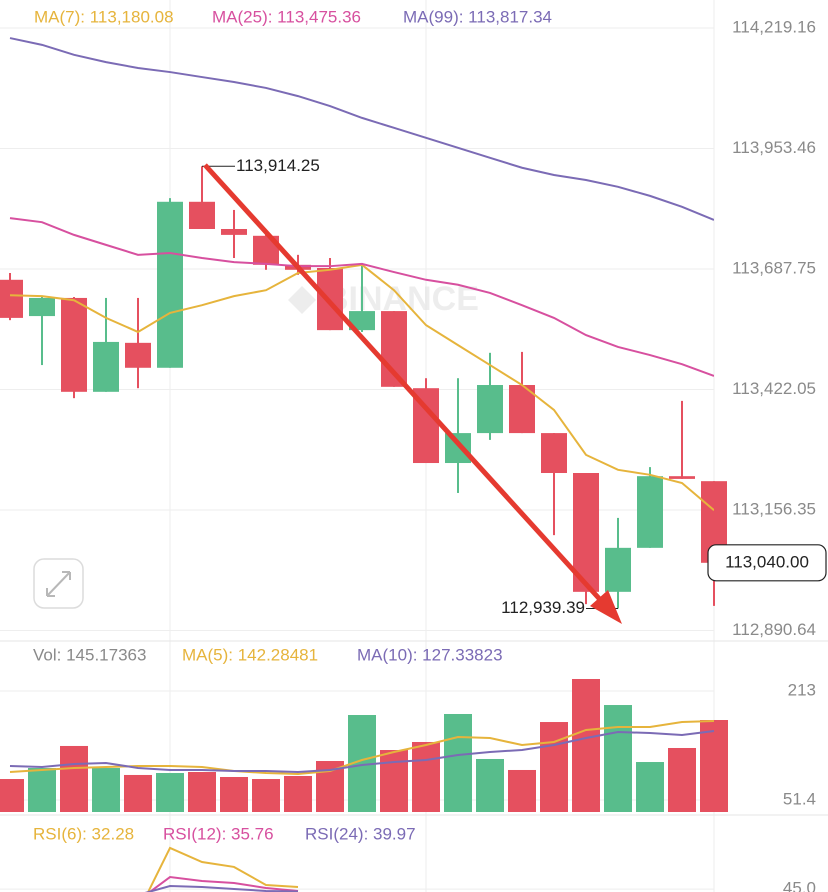 The width and height of the screenshot is (828, 892). I want to click on legend-entry: MA(7): 113,180.08, so click(104, 16).